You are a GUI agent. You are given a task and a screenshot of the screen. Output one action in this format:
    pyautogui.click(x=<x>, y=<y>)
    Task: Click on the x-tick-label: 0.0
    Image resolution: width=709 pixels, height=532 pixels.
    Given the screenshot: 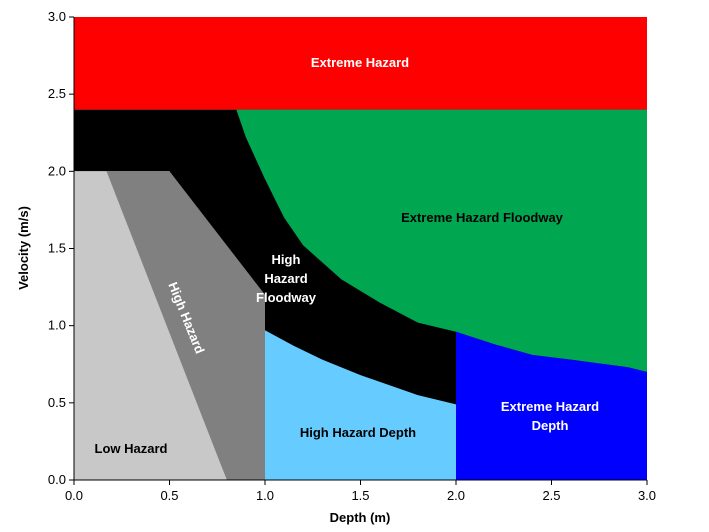 What is the action you would take?
    pyautogui.click(x=74, y=495)
    